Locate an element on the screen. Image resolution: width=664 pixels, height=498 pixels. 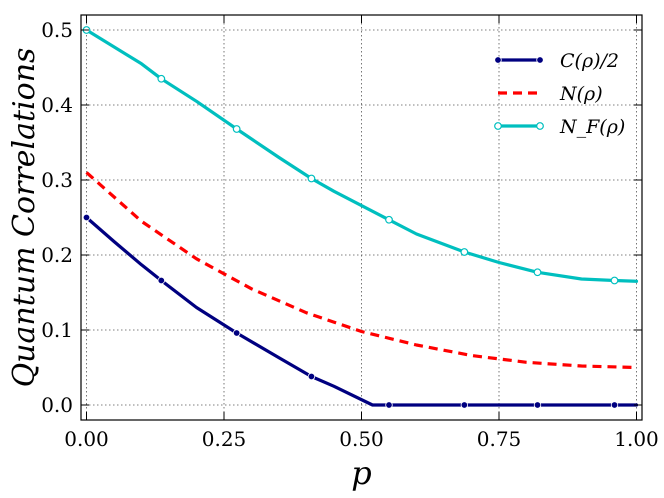
legend: C(ρ)/2 N(ρ) N_F(ρ) is located at coordinates (559, 94).